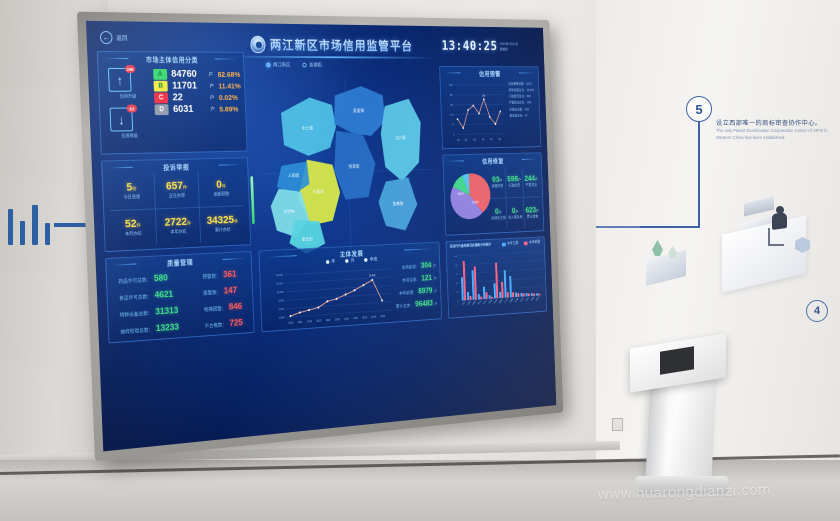  I want to click on repair-unit-severe: 户, so click(536, 180).